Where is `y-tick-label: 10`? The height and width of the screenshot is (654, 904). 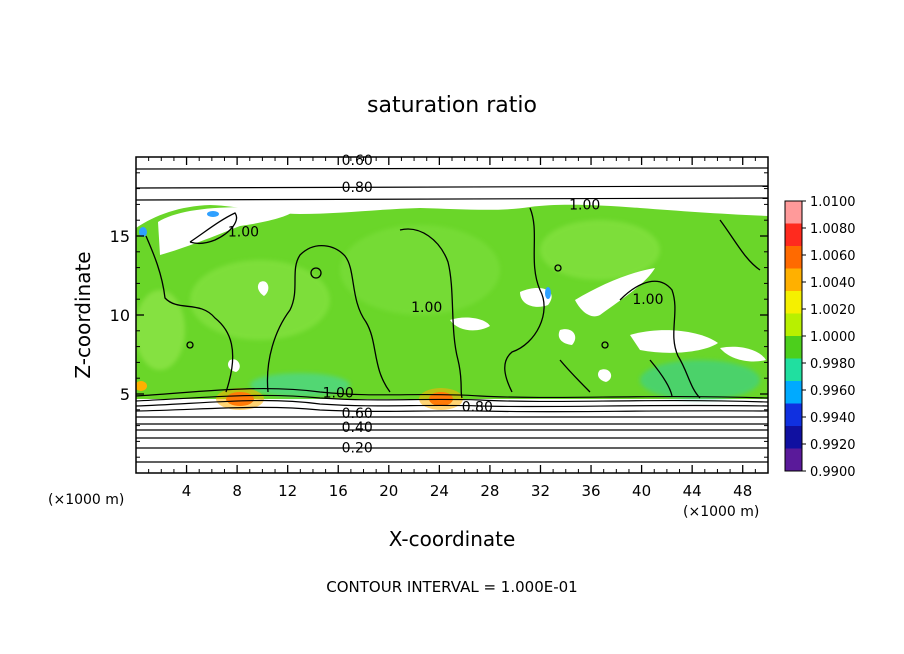
y-tick-label: 10 is located at coordinates (120, 315).